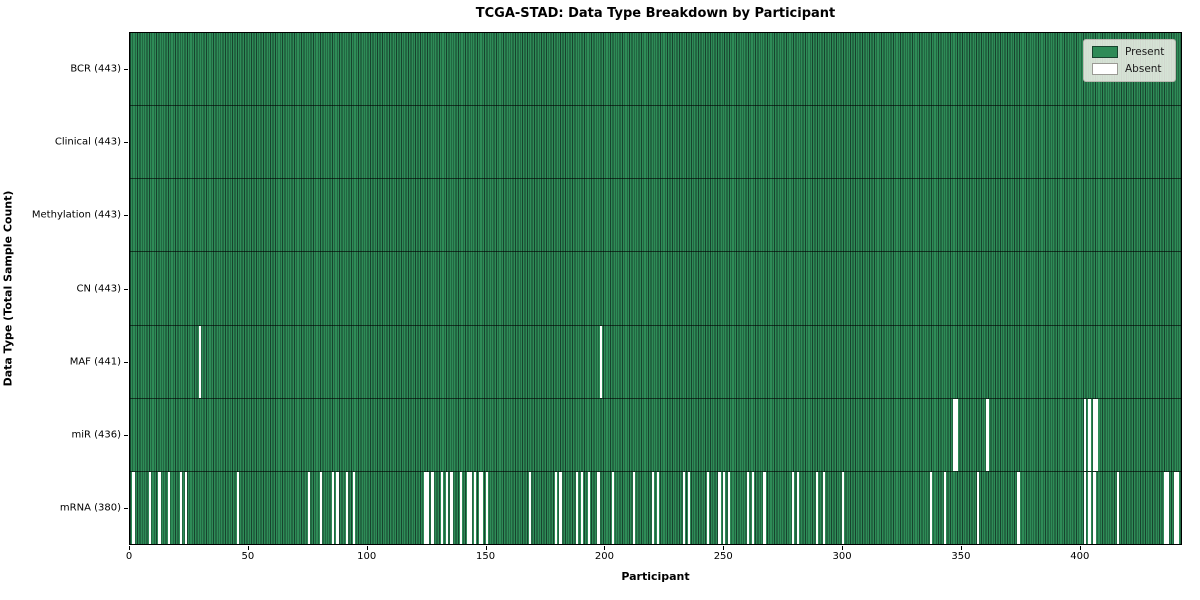 The image size is (1200, 600). I want to click on legend: Present Absent, so click(1129, 60).